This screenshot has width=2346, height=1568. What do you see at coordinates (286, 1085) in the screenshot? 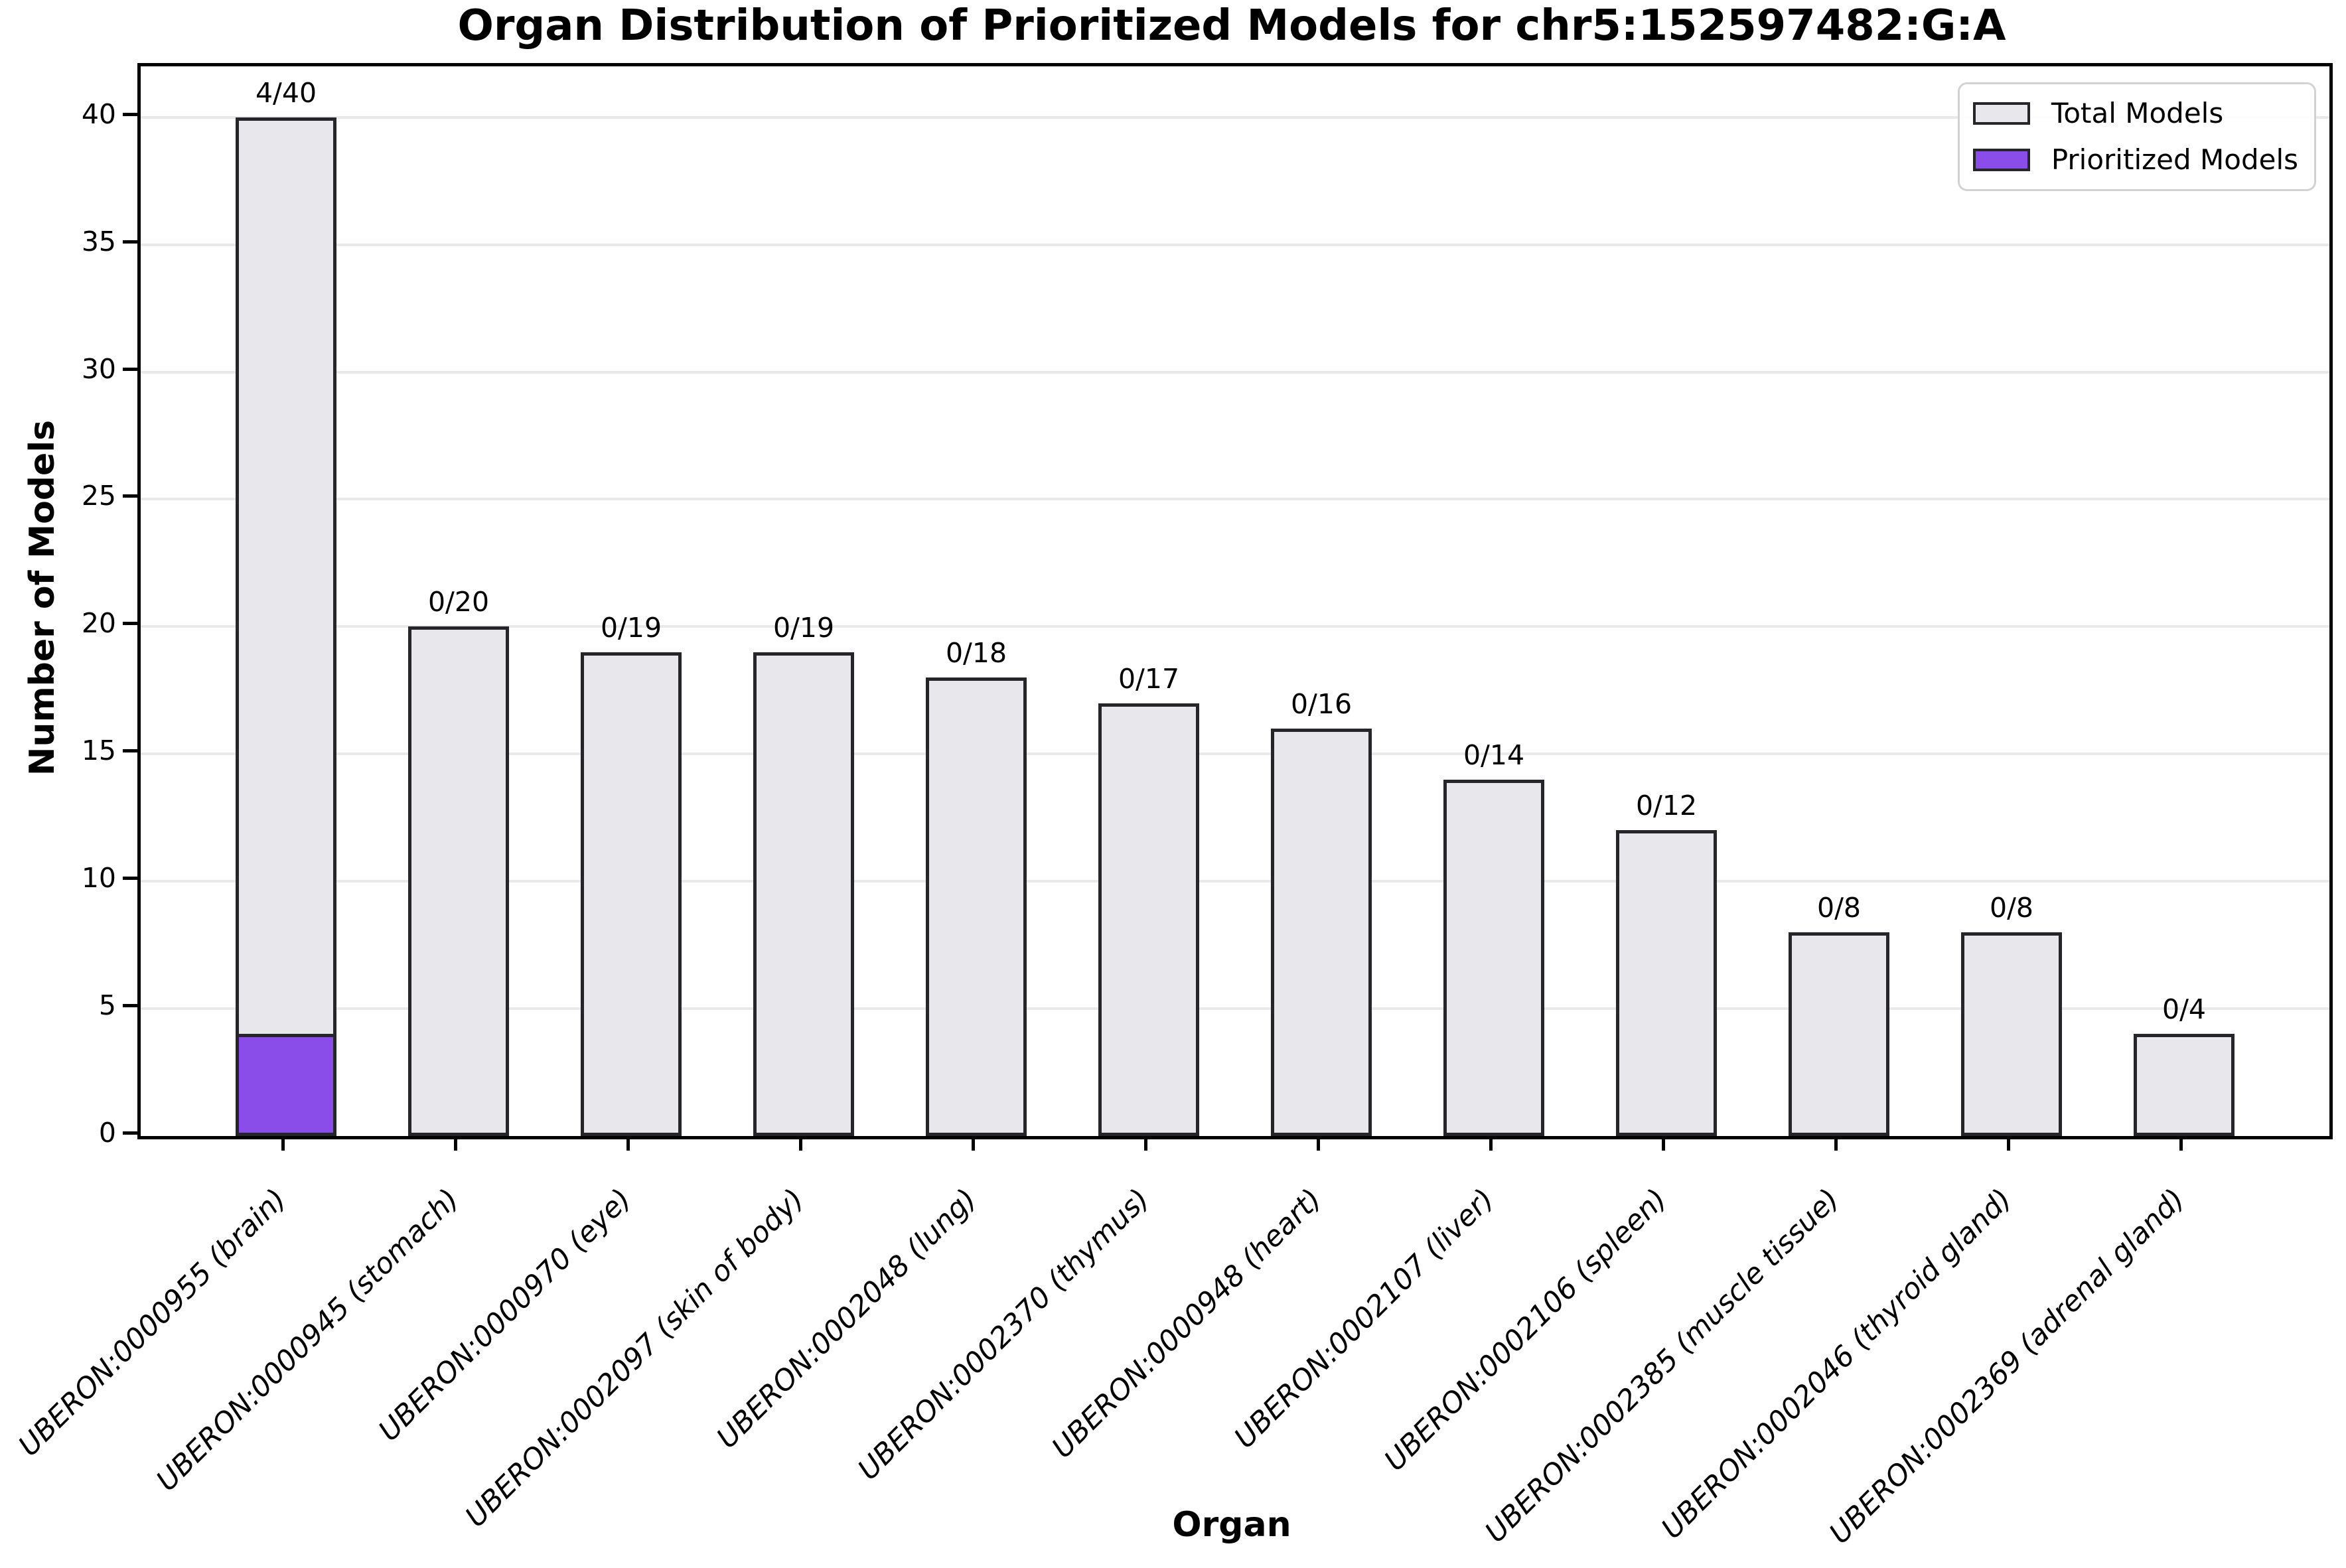
I see `bar-prioritized-models` at bounding box center [286, 1085].